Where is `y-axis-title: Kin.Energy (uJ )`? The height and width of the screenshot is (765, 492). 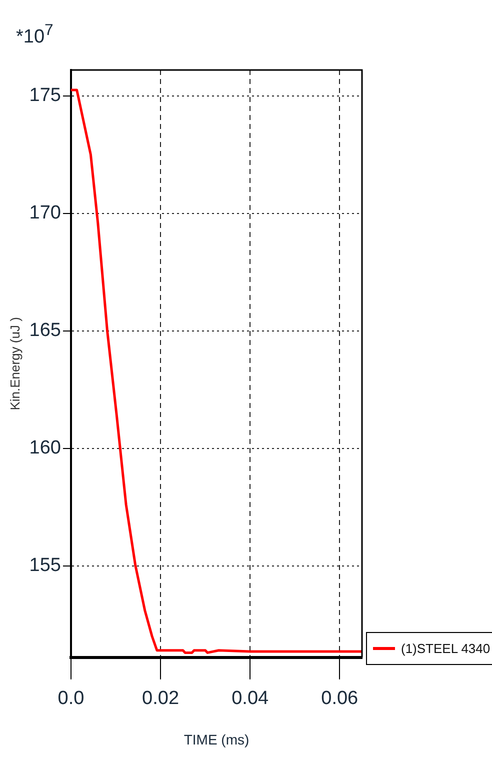
y-axis-title: Kin.Energy (uJ ) is located at coordinates (14, 363).